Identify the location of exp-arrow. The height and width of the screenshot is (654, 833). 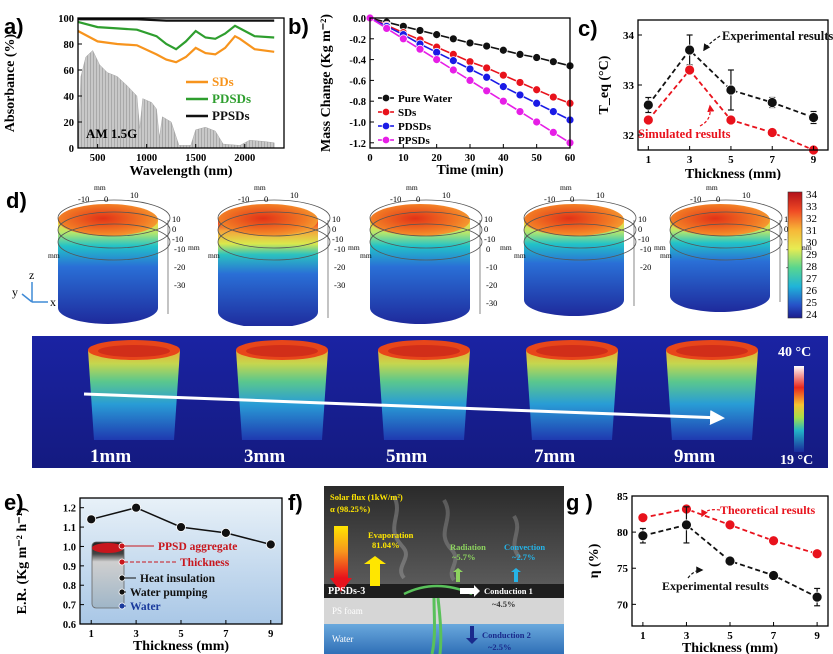
(712, 43).